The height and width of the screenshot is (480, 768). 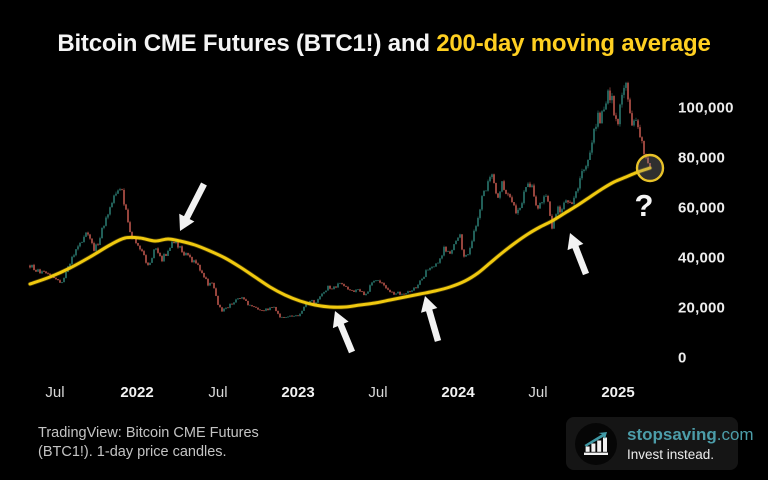 What do you see at coordinates (573, 43) in the screenshot?
I see `chart-title-highlight: 200-day moving average` at bounding box center [573, 43].